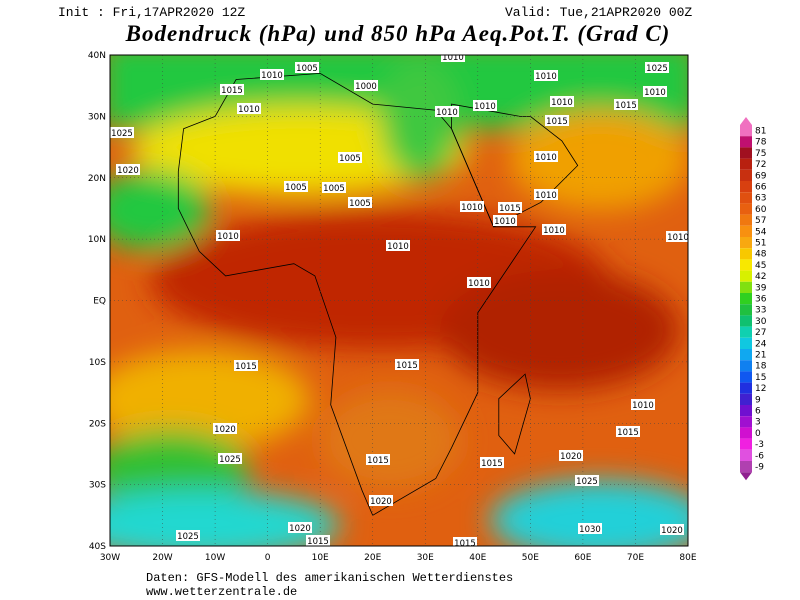 This screenshot has width=800, height=600. Describe the element at coordinates (598, 12) in the screenshot. I see `valid-time: Valid: Tue,21APR2020 00Z` at that location.